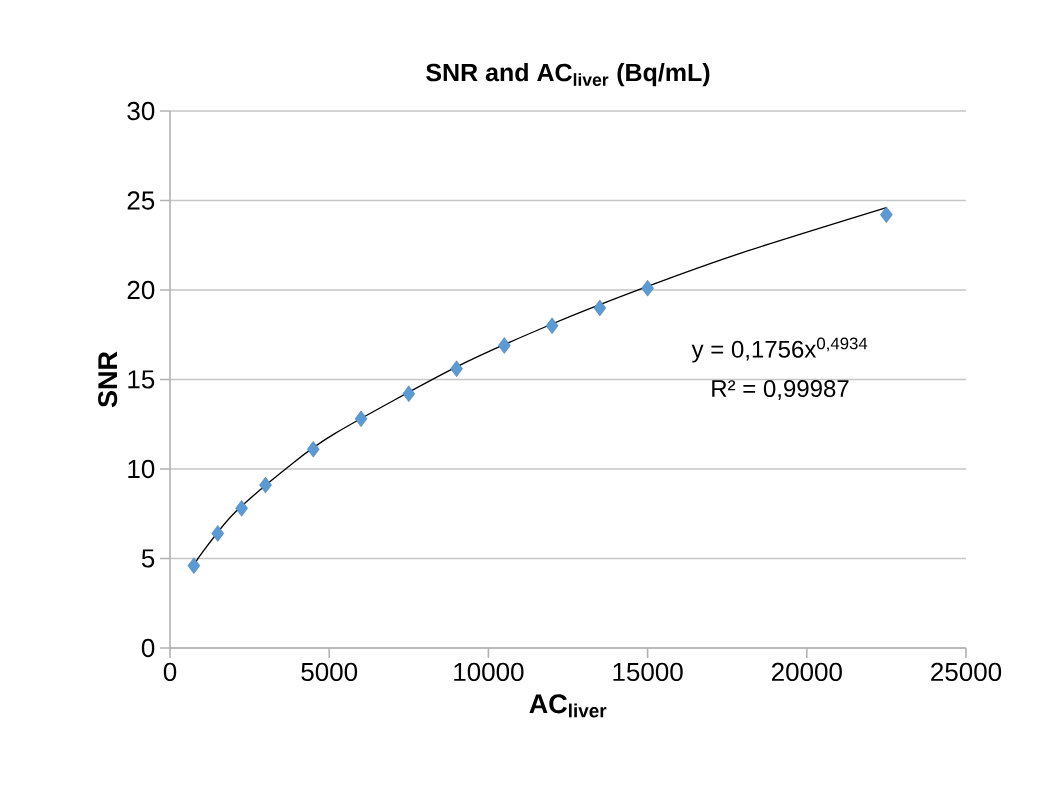 The image size is (1040, 809). What do you see at coordinates (966, 672) in the screenshot?
I see `x-tick-label: 25000` at bounding box center [966, 672].